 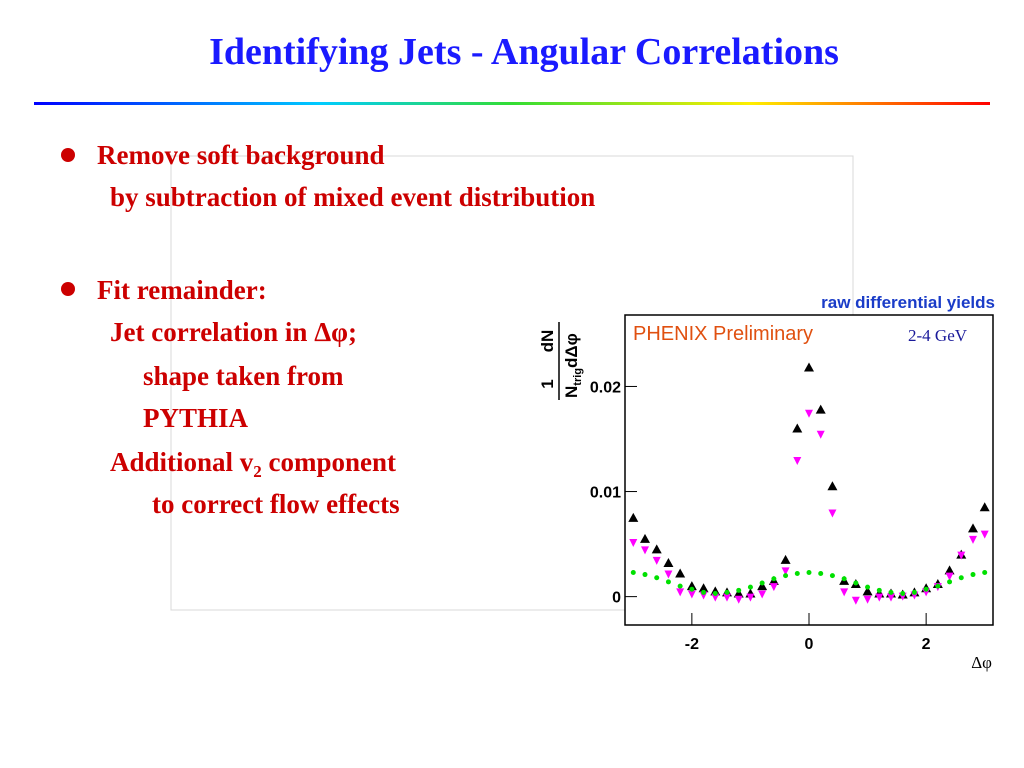 I want to click on bullet-text: PYTHIA, so click(x=196, y=418).